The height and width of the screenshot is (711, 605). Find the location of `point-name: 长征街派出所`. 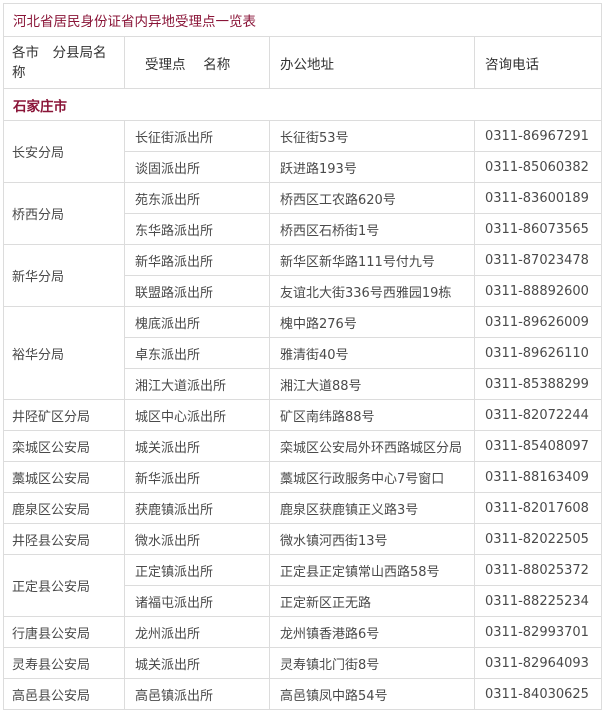

point-name: 长征街派出所 is located at coordinates (197, 136).